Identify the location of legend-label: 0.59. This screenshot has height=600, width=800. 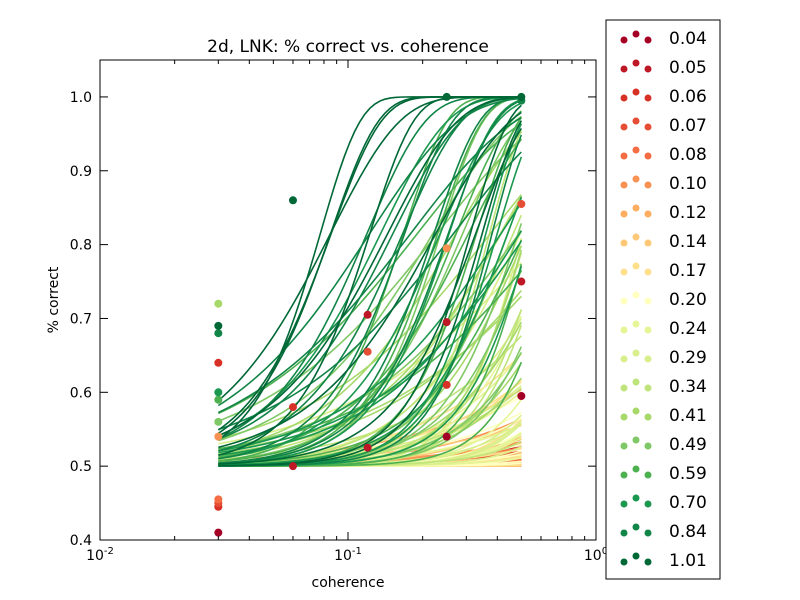
(688, 474).